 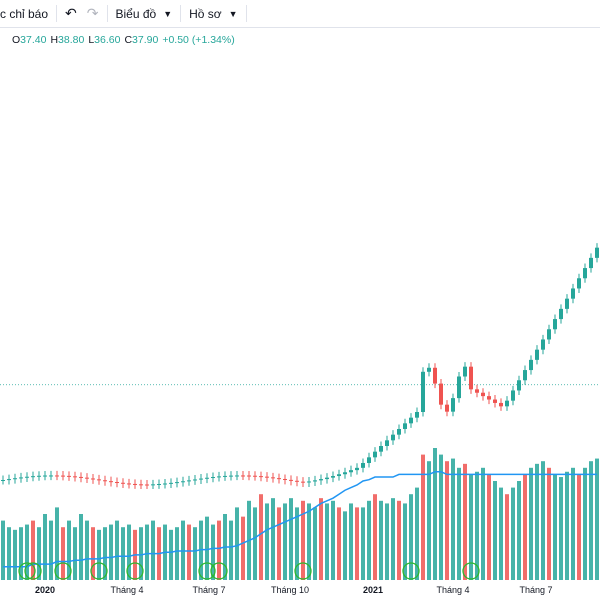 I want to click on indicators-button: c chỉ báo, so click(x=28, y=13).